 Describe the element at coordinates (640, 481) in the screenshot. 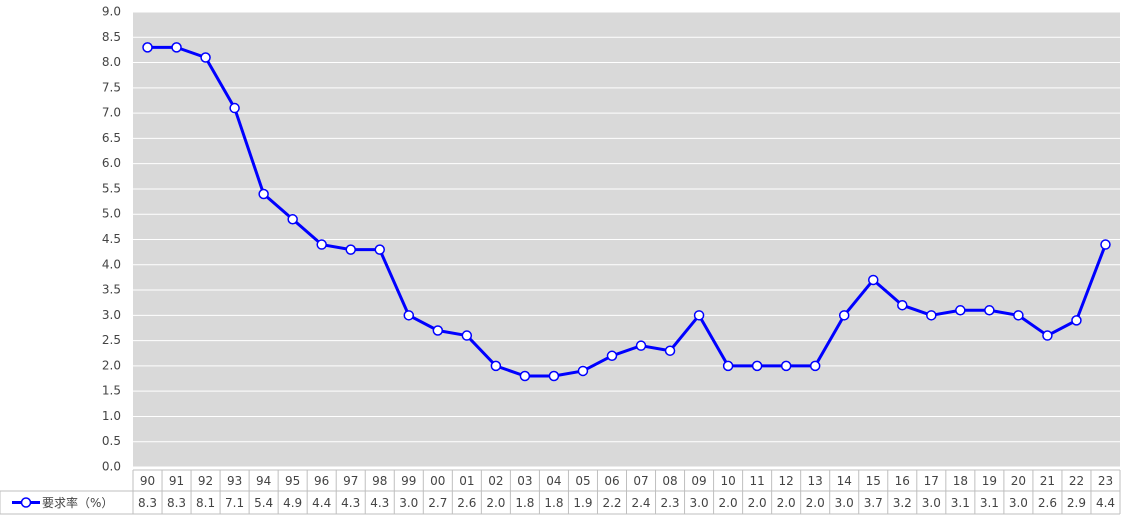

I see `x-tick-label: 07` at that location.